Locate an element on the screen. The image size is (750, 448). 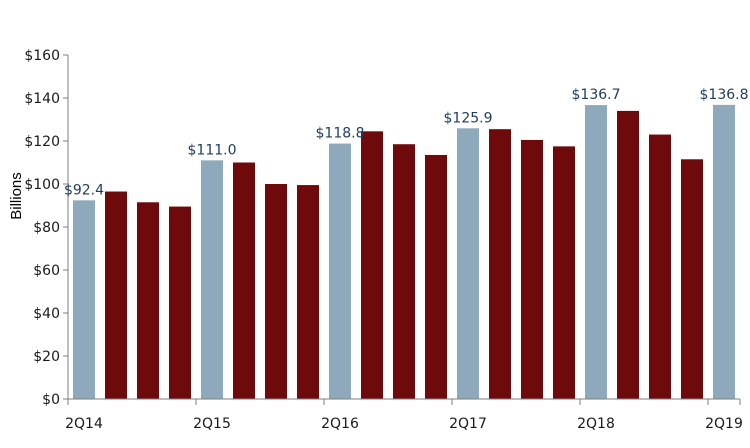
bar-2Q16 is located at coordinates (340, 271).